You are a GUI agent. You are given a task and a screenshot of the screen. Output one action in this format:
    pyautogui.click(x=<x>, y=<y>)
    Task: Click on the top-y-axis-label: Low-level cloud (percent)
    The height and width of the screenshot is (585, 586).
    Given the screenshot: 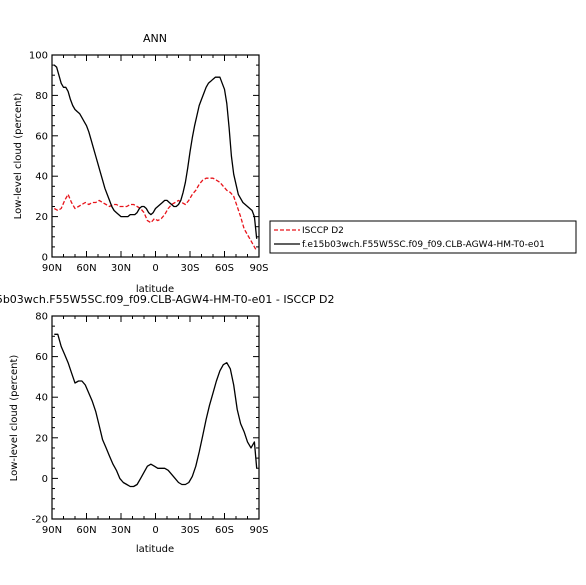 What is the action you would take?
    pyautogui.click(x=18, y=156)
    